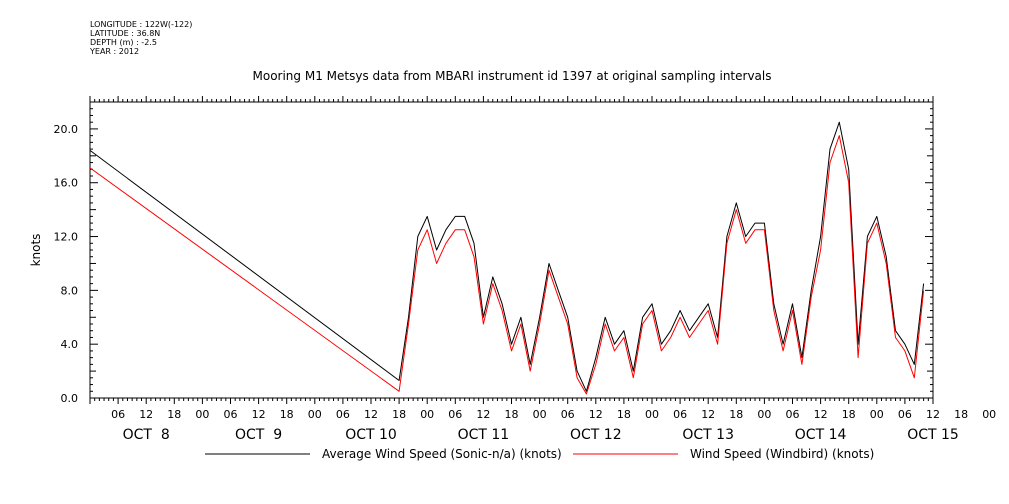  I want to click on y-tick-label: 8.0, so click(70, 290).